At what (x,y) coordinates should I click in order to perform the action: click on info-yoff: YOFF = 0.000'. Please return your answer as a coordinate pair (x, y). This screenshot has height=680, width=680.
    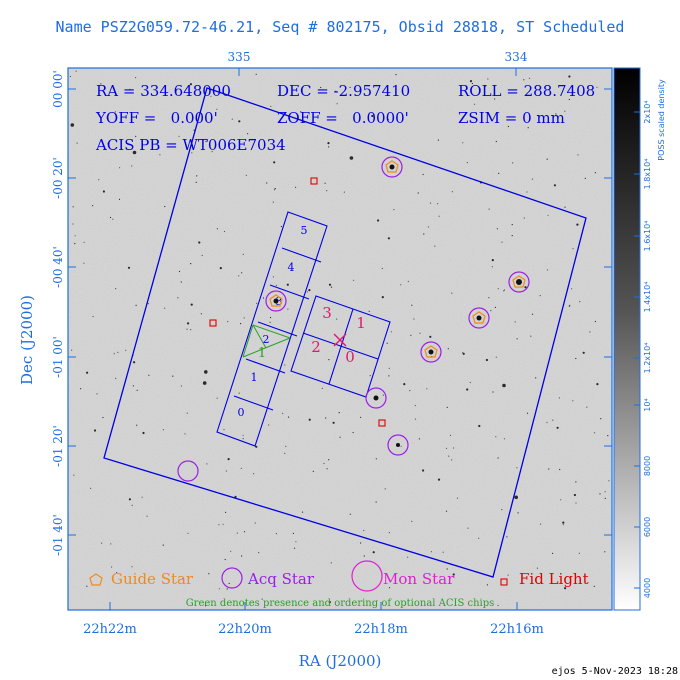
    Looking at the image, I should click on (156, 118).